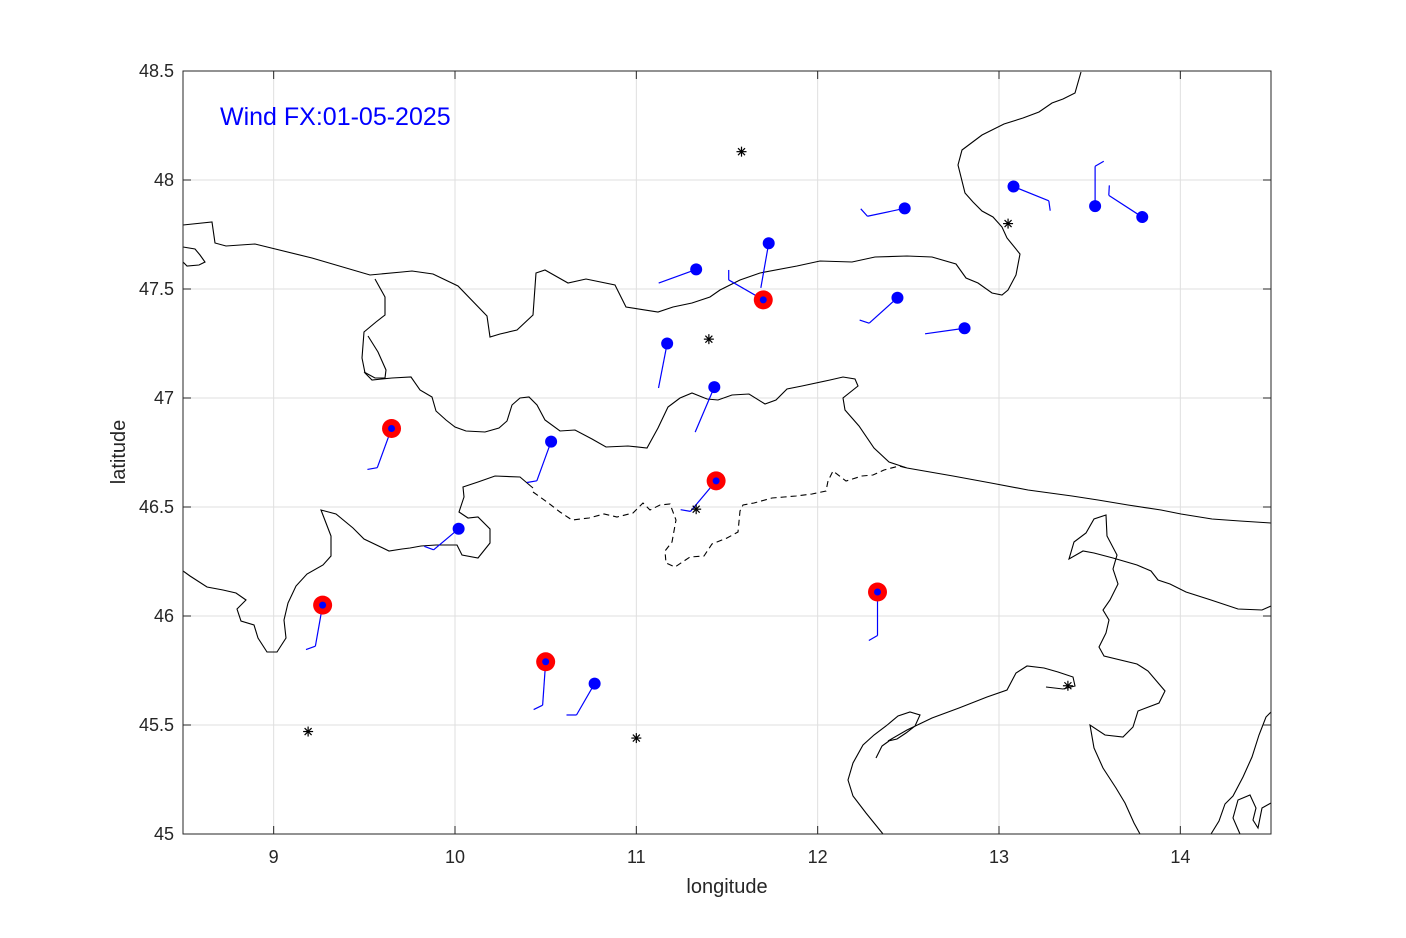 Image resolution: width=1406 pixels, height=938 pixels. What do you see at coordinates (164, 616) in the screenshot?
I see `y-tick-label: 46` at bounding box center [164, 616].